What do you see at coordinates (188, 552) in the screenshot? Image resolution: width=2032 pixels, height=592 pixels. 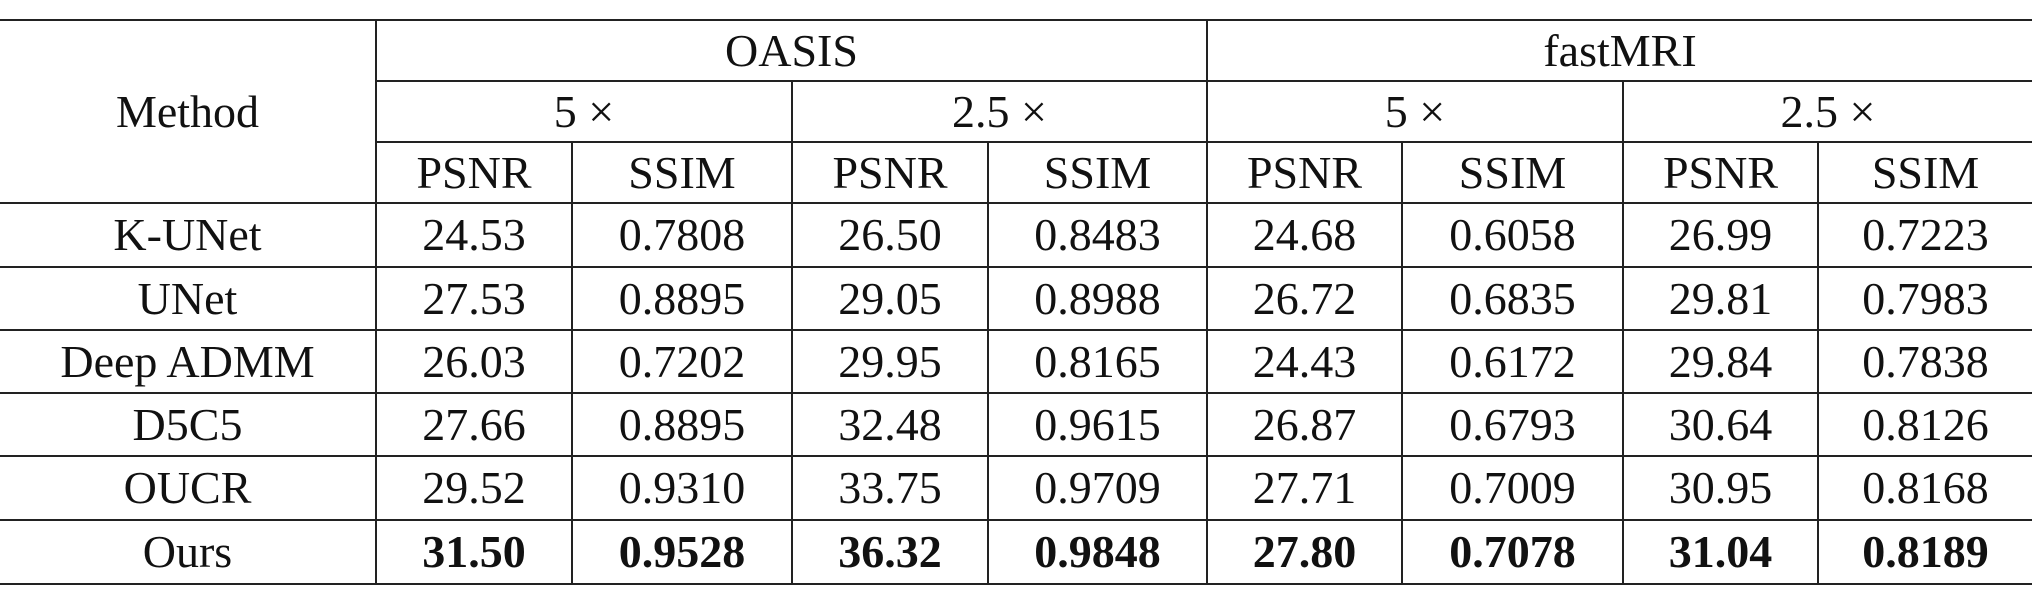 I see `method-name: Ours` at bounding box center [188, 552].